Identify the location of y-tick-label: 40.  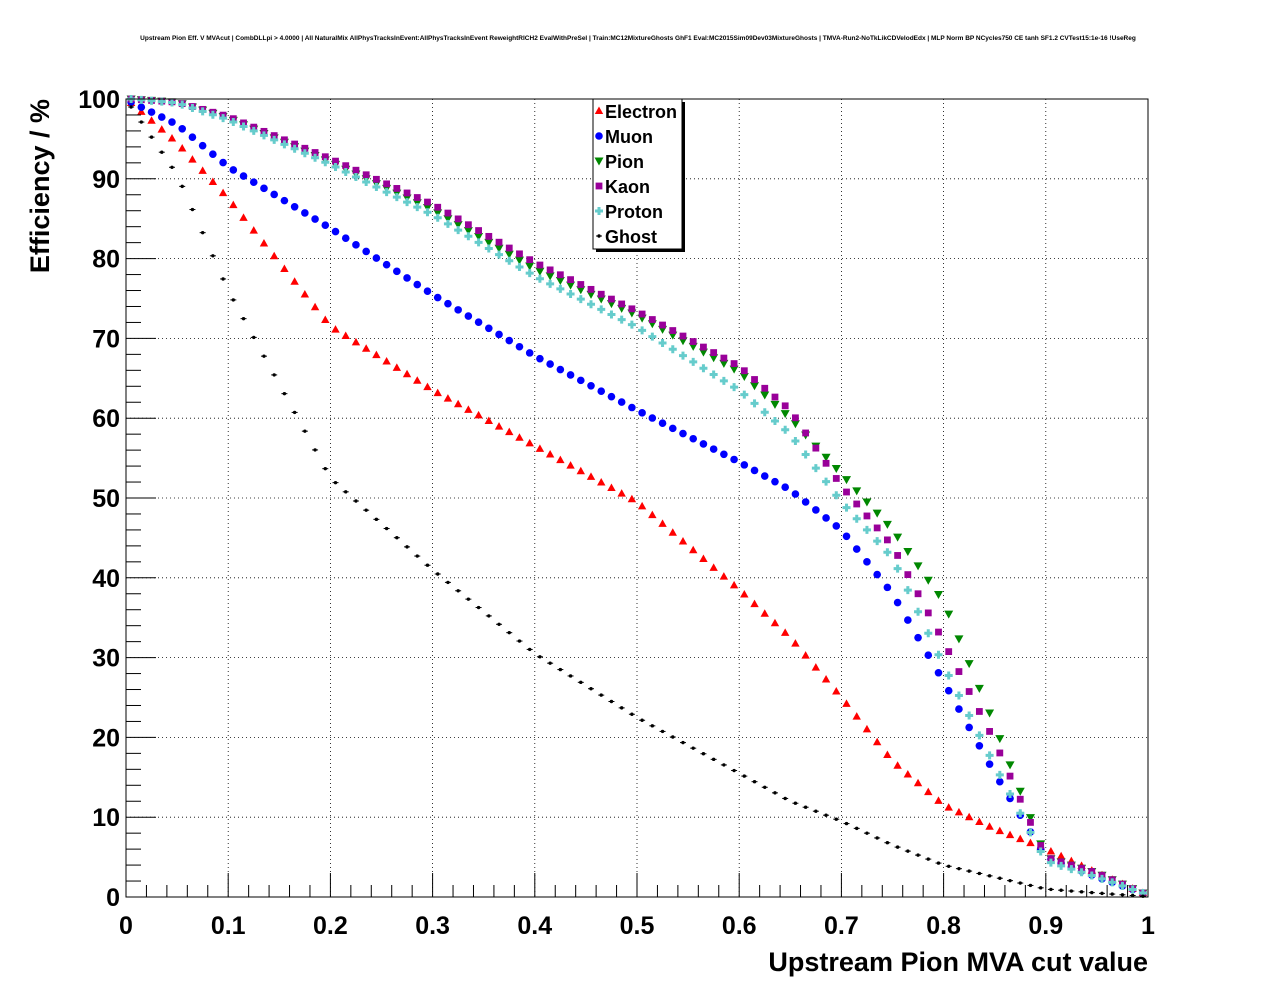
(106, 579).